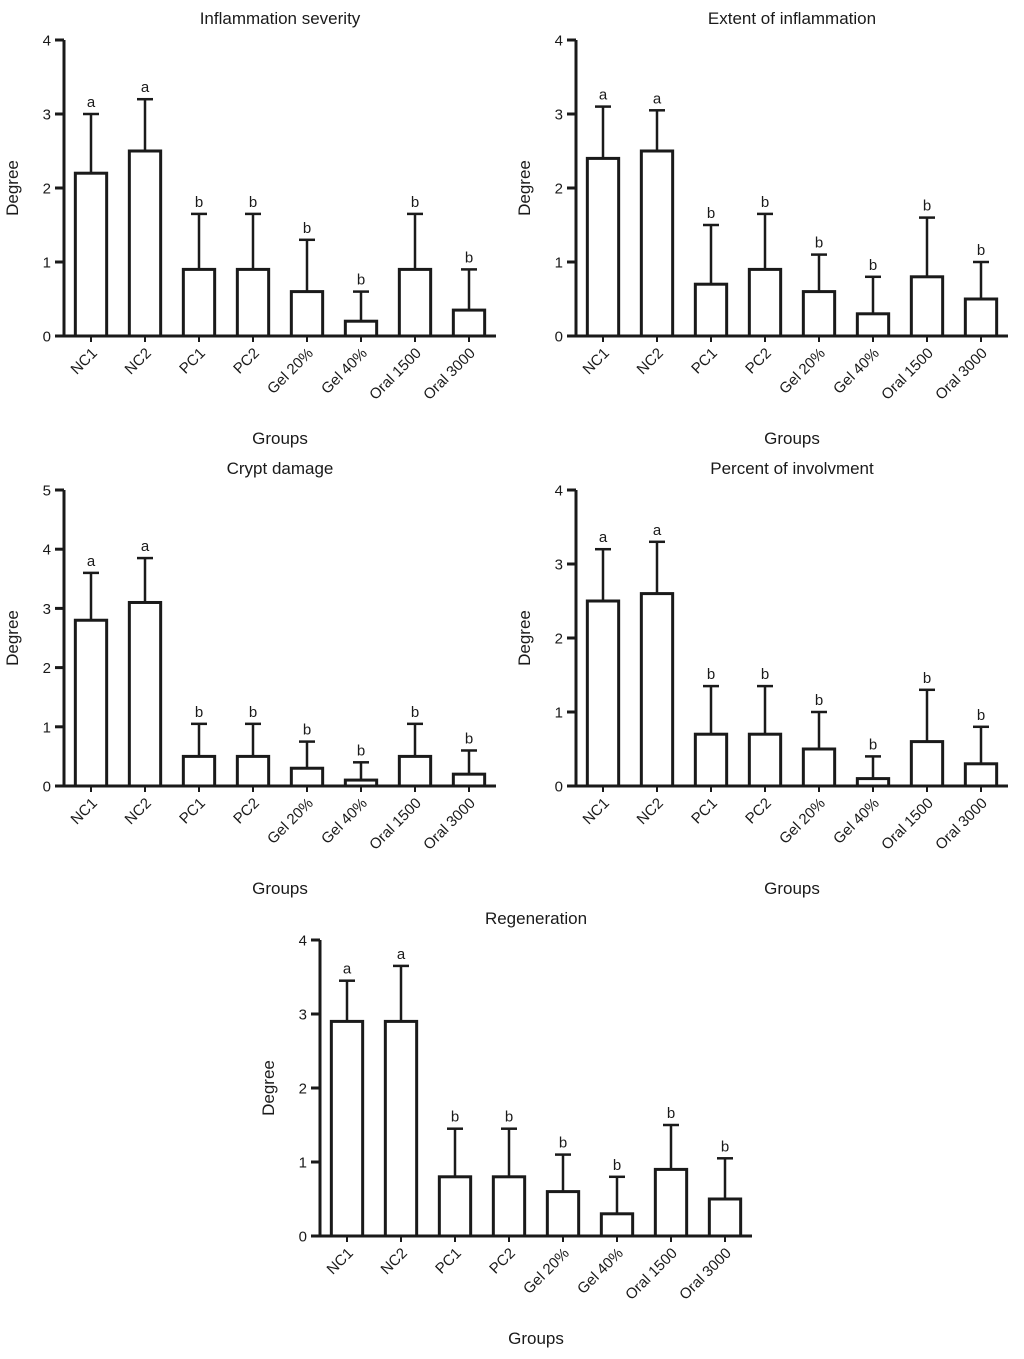 The height and width of the screenshot is (1359, 1024). I want to click on x-axis-label: Groups, so click(792, 888).